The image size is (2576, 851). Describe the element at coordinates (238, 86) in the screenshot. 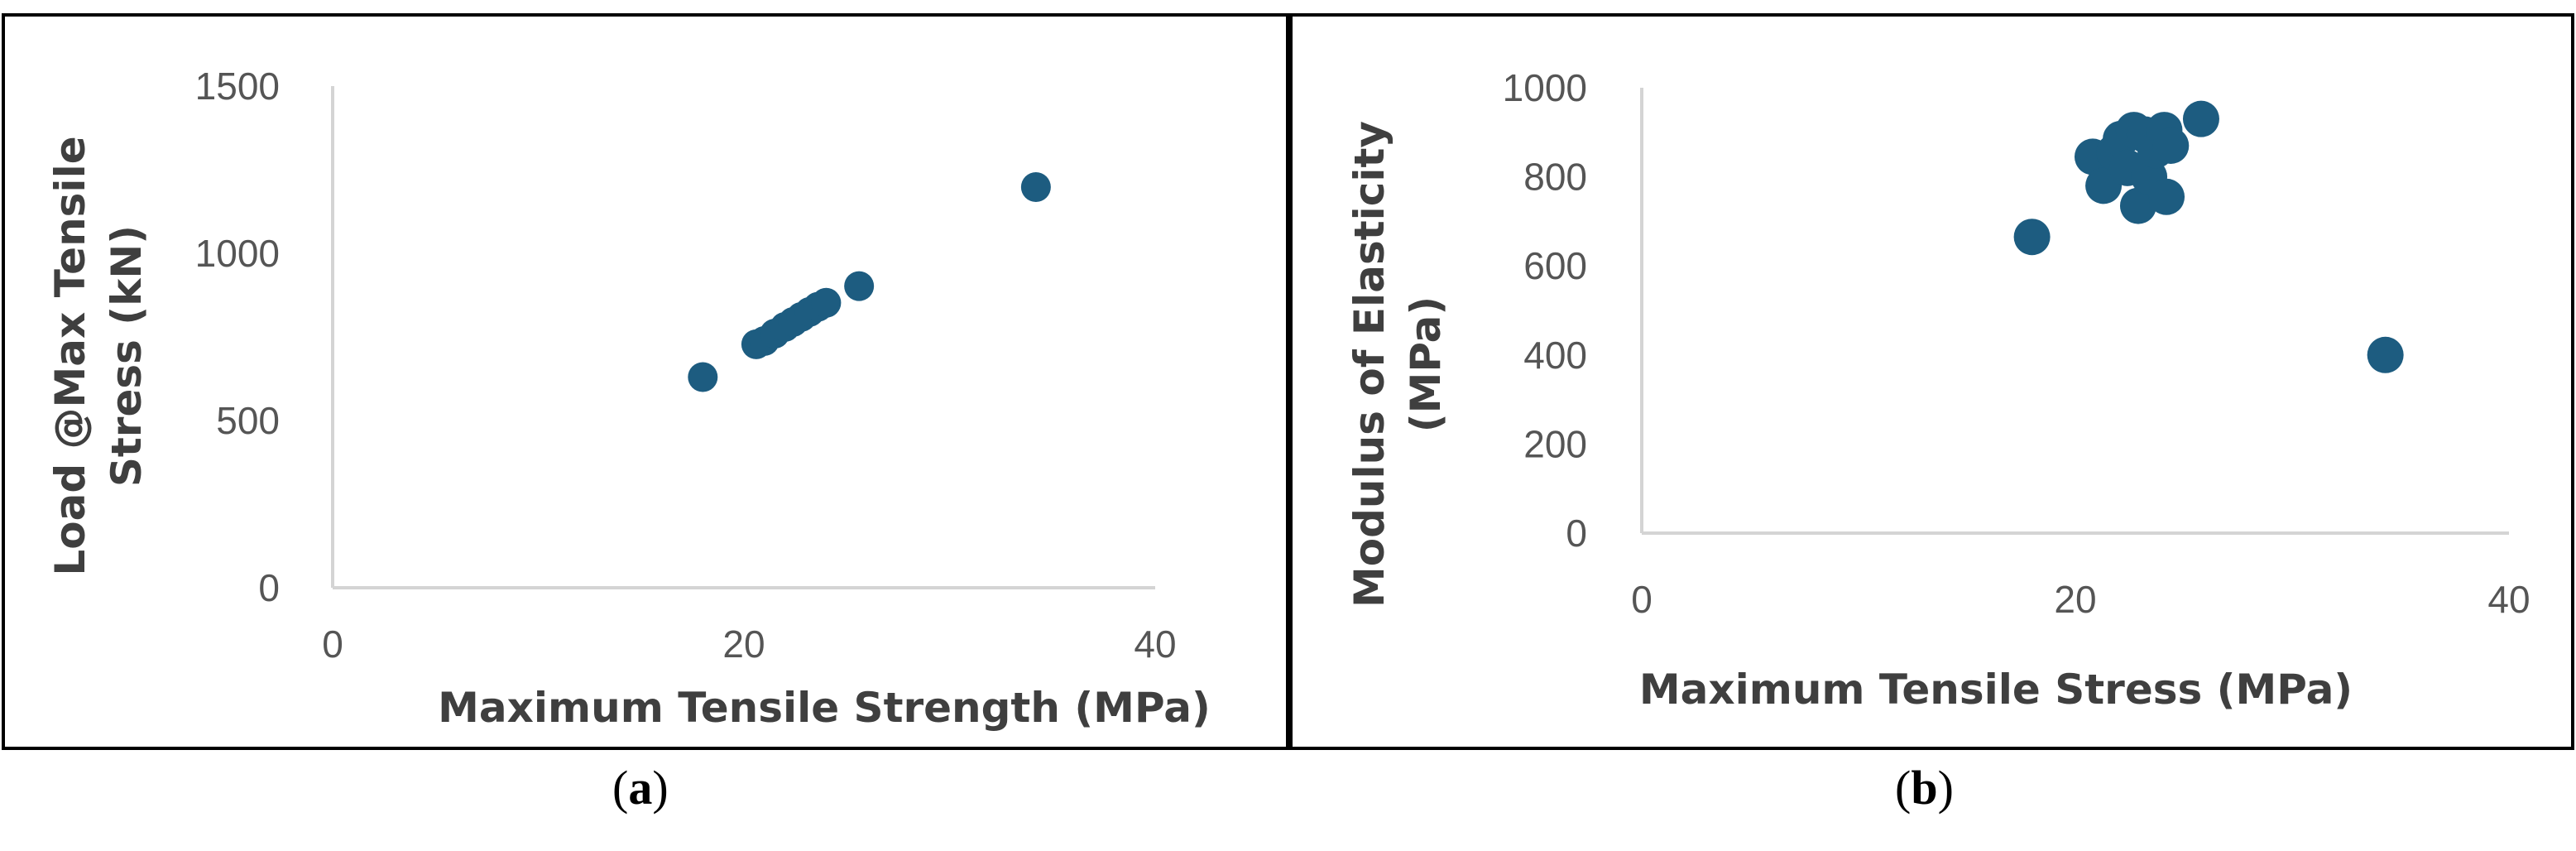

I see `y-tick-label: 1500` at that location.